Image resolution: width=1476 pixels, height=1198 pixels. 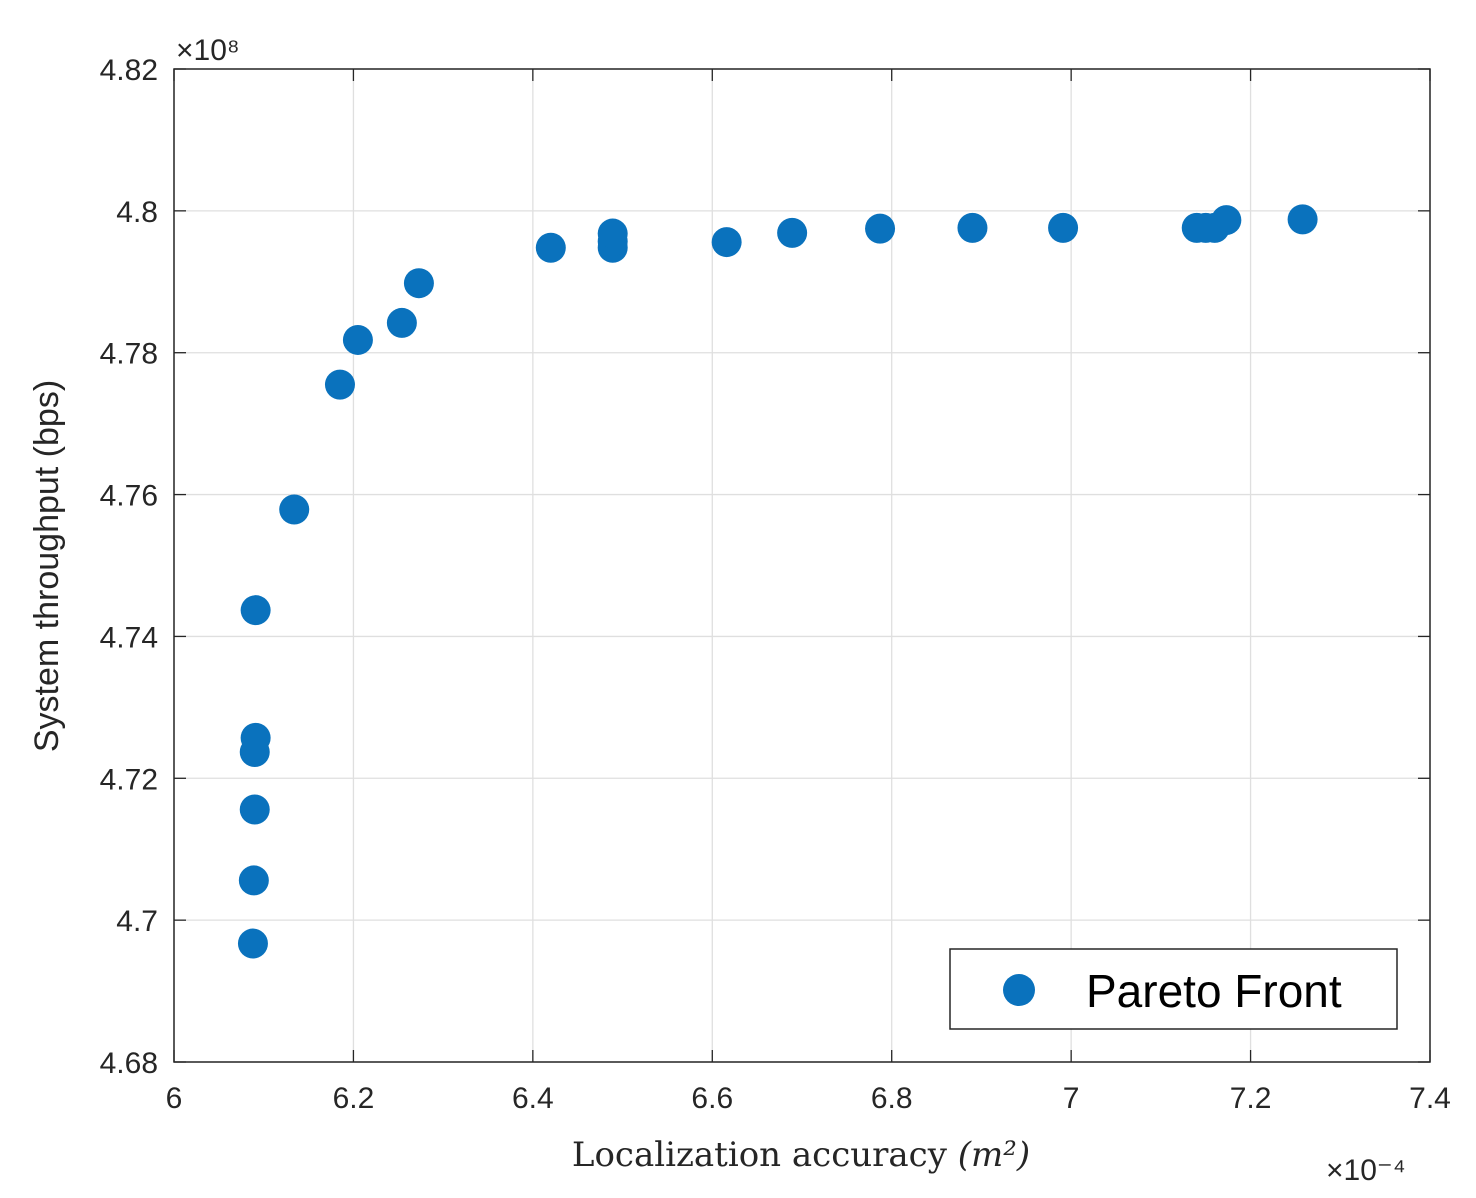 I want to click on x-tick-labels: 6 6.2 6.4 6.6 6.8 7 7.2 7.4, so click(x=808, y=1098).